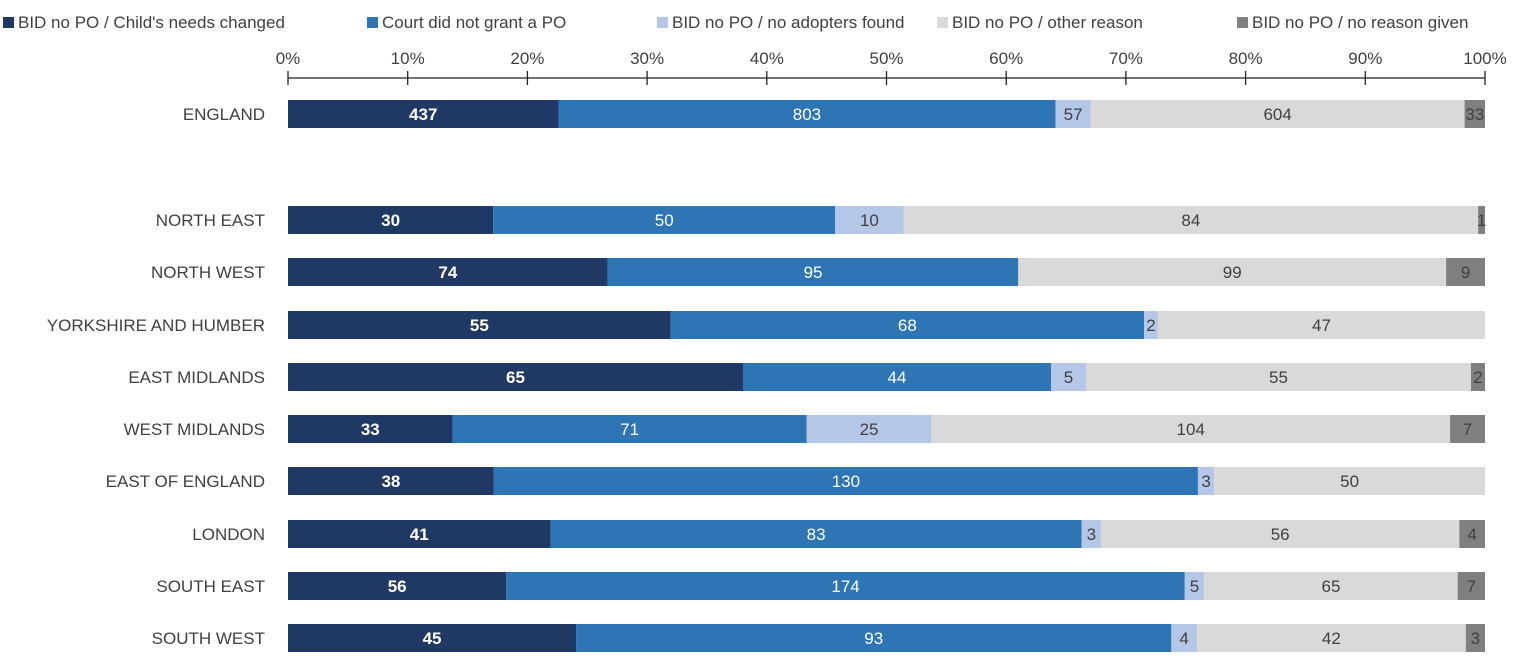  Describe the element at coordinates (1360, 22) in the screenshot. I see `legend-label: BID no PO / no reason given` at that location.